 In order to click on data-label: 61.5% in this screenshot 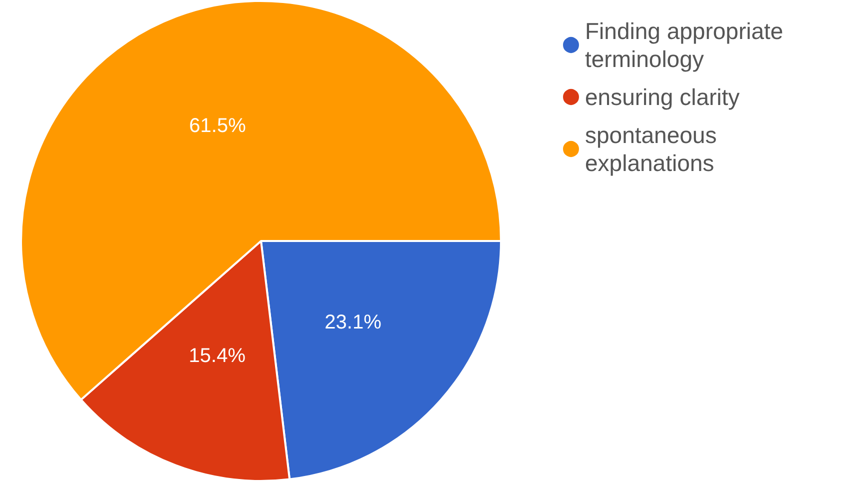, I will do `click(217, 125)`.